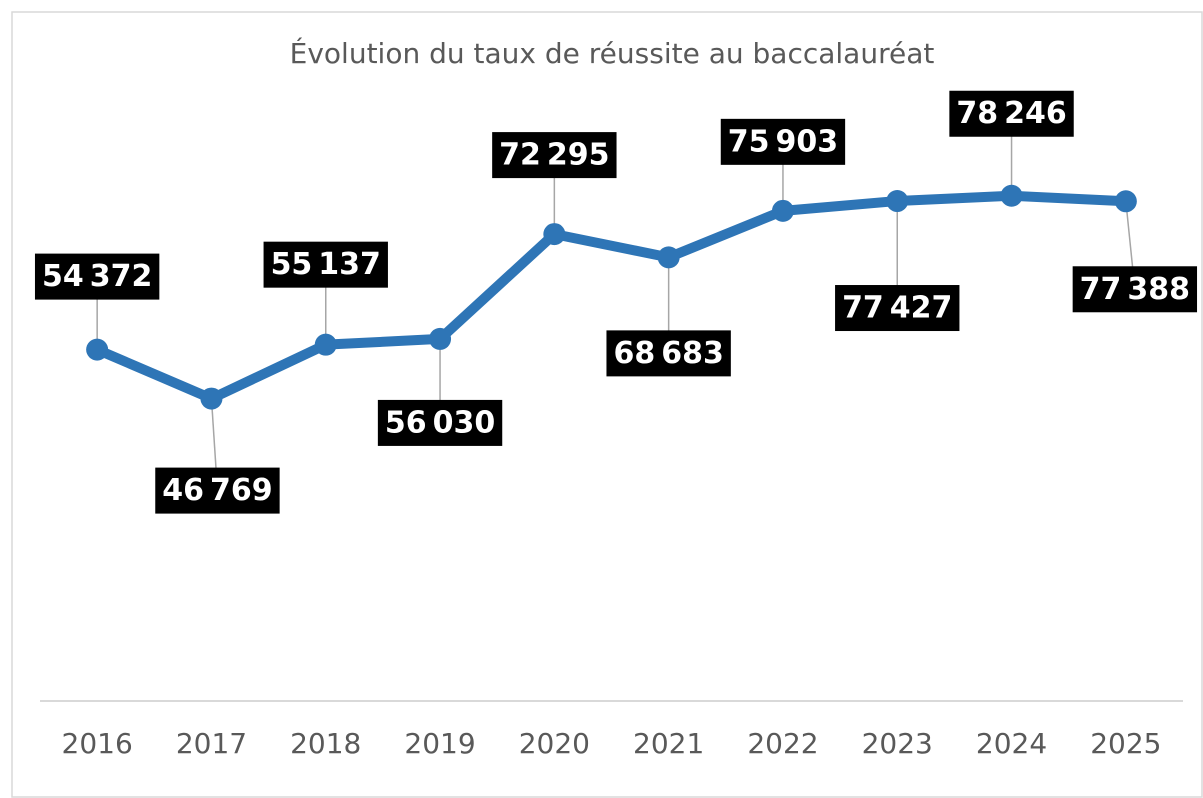  I want to click on x-tick-label: 2025, so click(1125, 743).